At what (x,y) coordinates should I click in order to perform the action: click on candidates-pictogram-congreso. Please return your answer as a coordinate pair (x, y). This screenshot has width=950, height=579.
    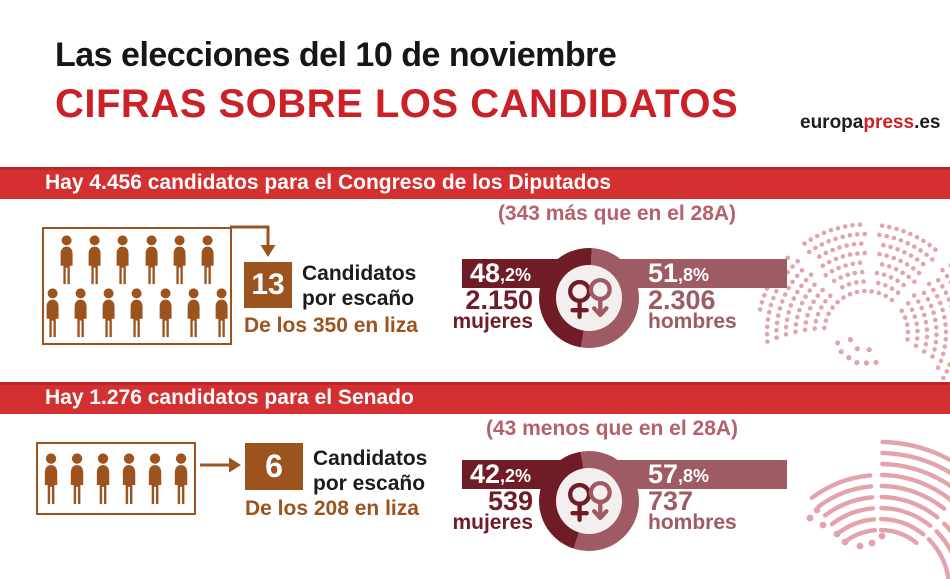
    Looking at the image, I should click on (137, 286).